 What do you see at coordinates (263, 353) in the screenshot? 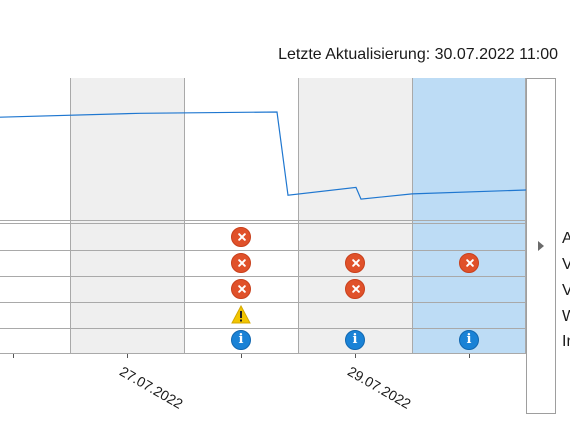
I see `timeline-axis-line` at bounding box center [263, 353].